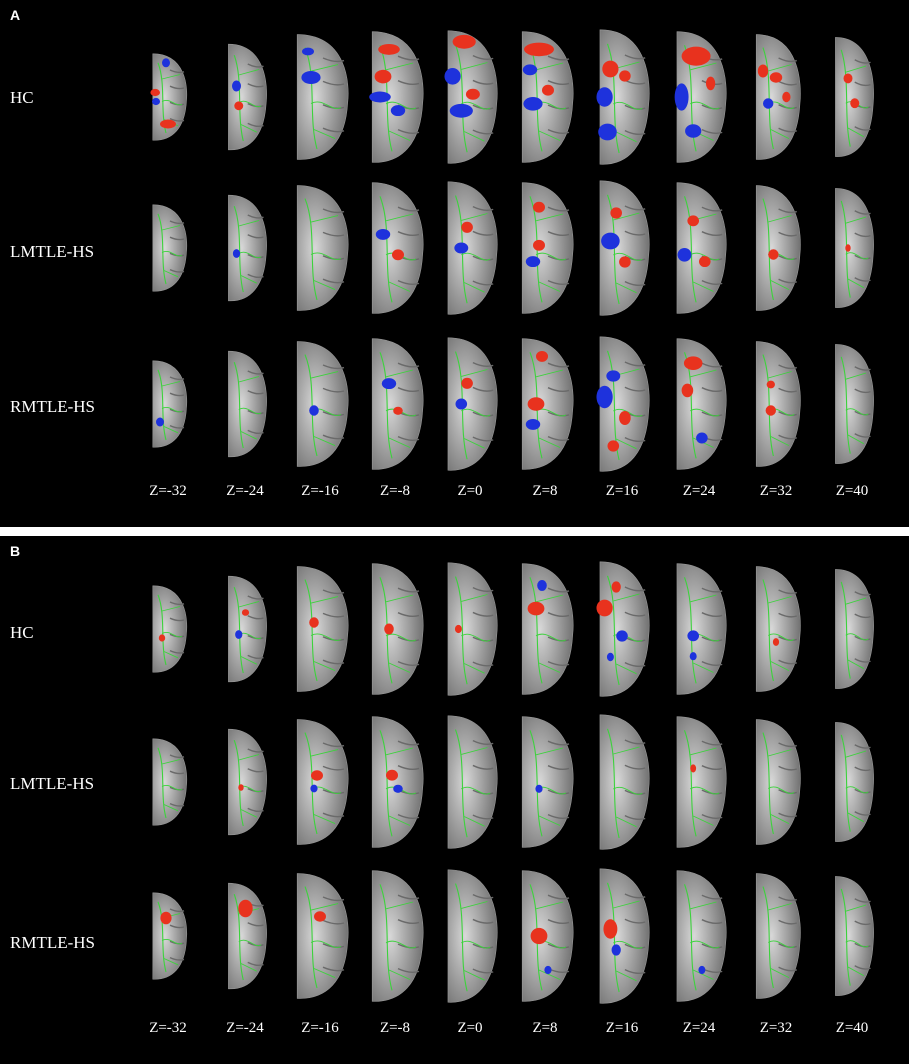 The image size is (909, 1064). What do you see at coordinates (545, 491) in the screenshot?
I see `slice-label: Z=8` at bounding box center [545, 491].